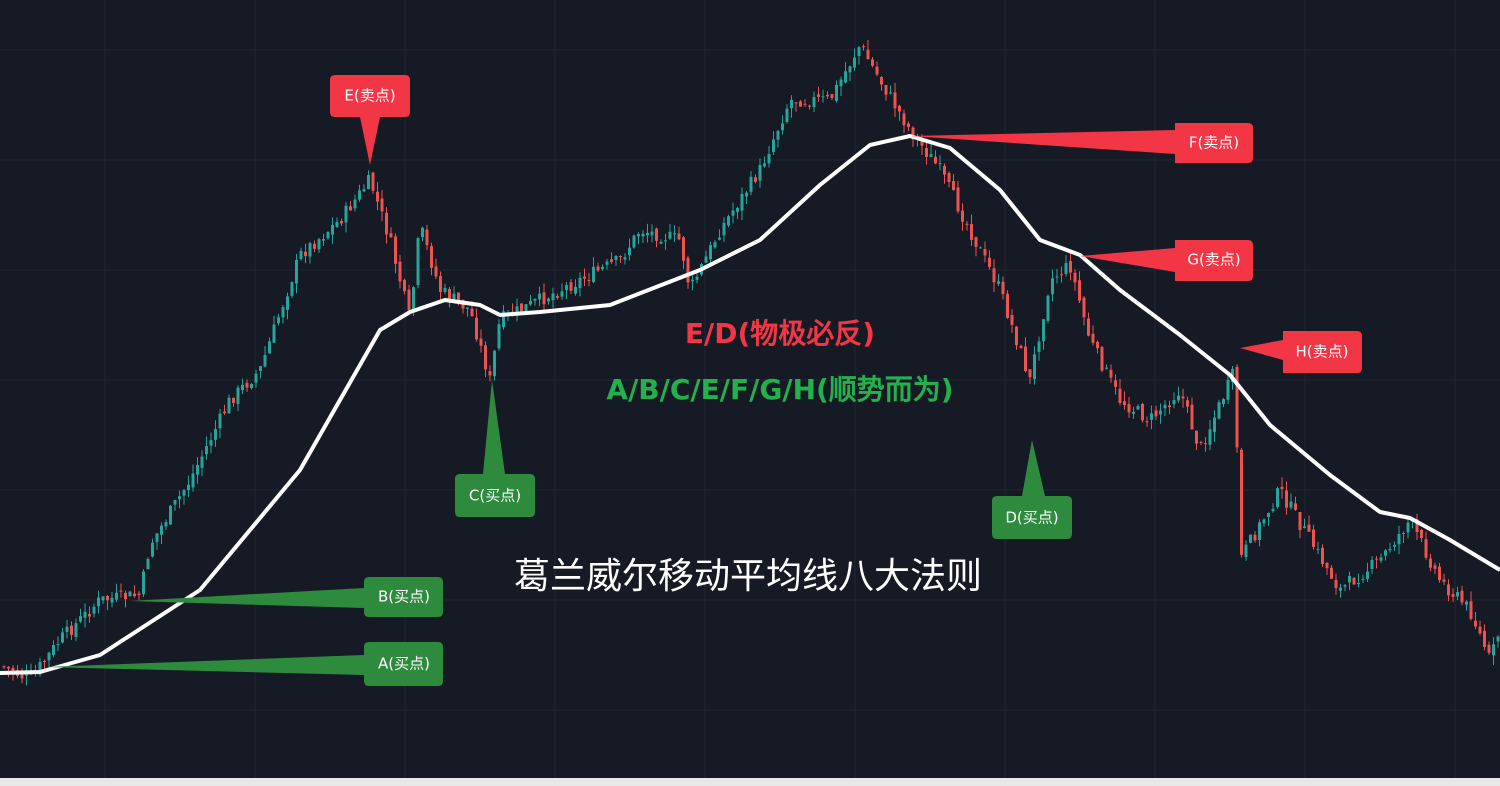 Image resolution: width=1500 pixels, height=786 pixels. Describe the element at coordinates (370, 120) in the screenshot. I see `callout-e: E(卖点)` at that location.